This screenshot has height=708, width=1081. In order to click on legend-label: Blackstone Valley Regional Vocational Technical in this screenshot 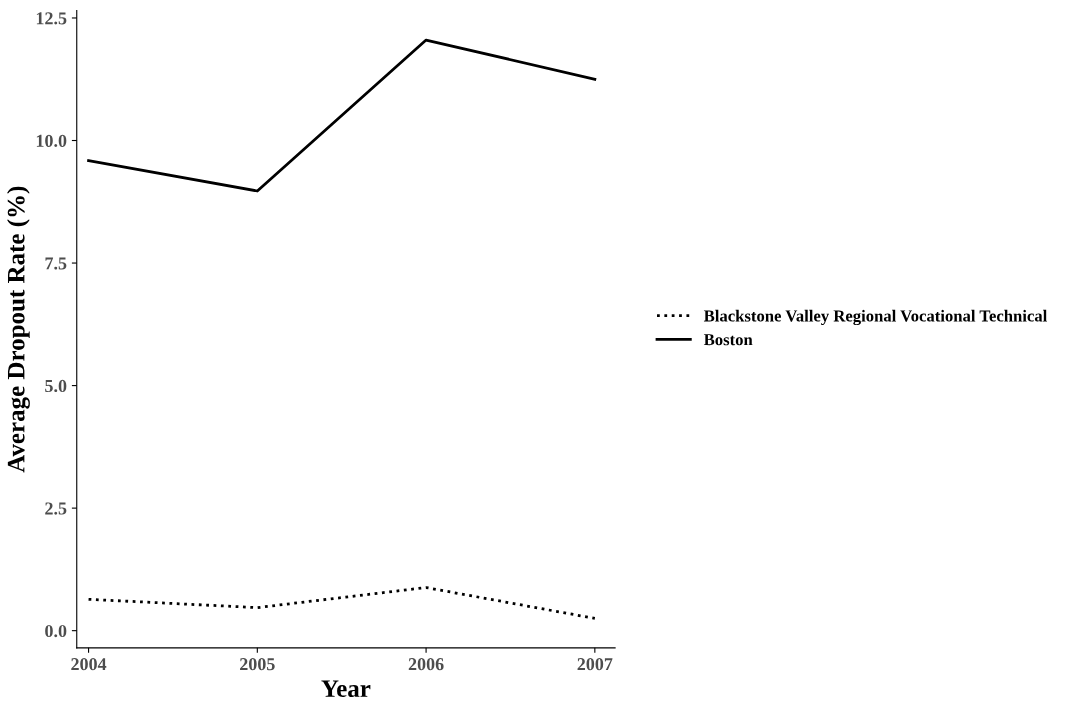, I will do `click(875, 317)`.